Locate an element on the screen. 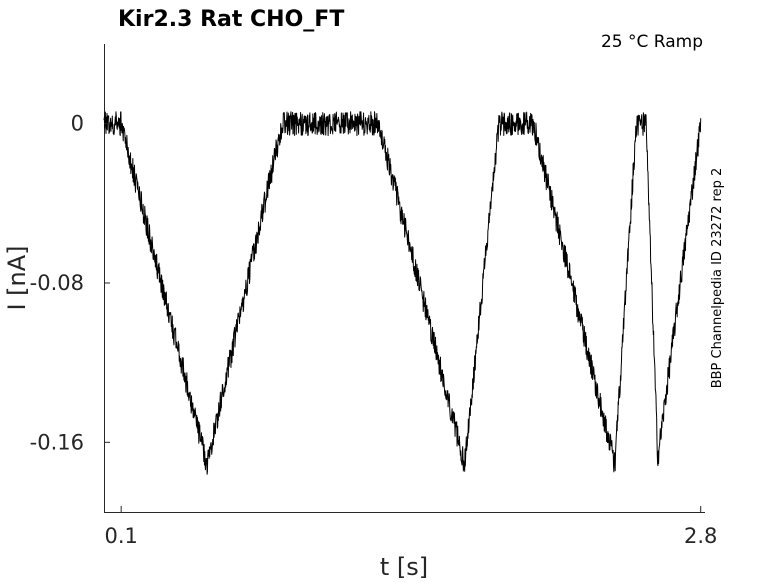 This screenshot has height=583, width=778. source-id-label: BBP Channelpedia ID 23272 rep 2 is located at coordinates (717, 278).